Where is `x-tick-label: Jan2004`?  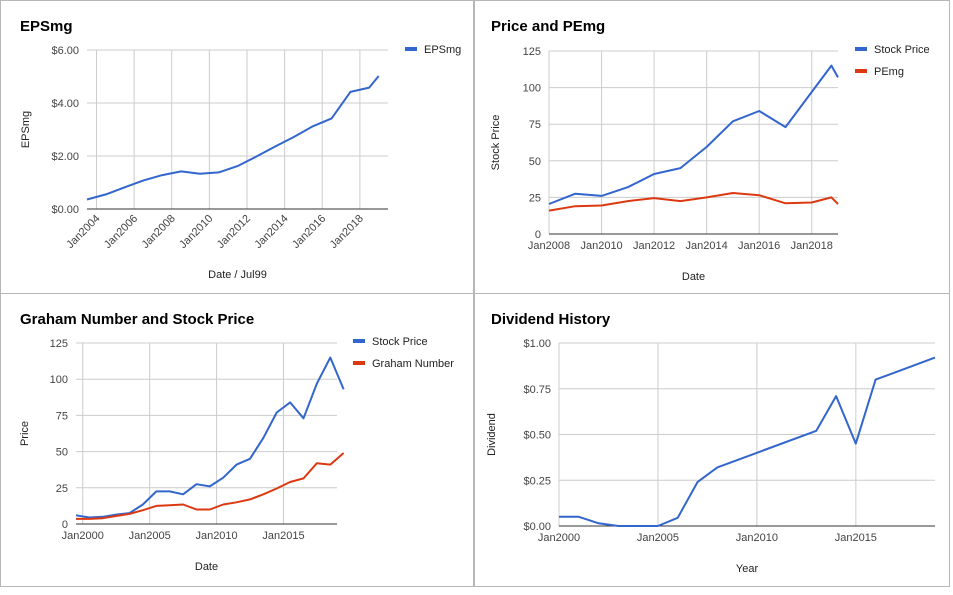
x-tick-label: Jan2004 is located at coordinates (83, 232).